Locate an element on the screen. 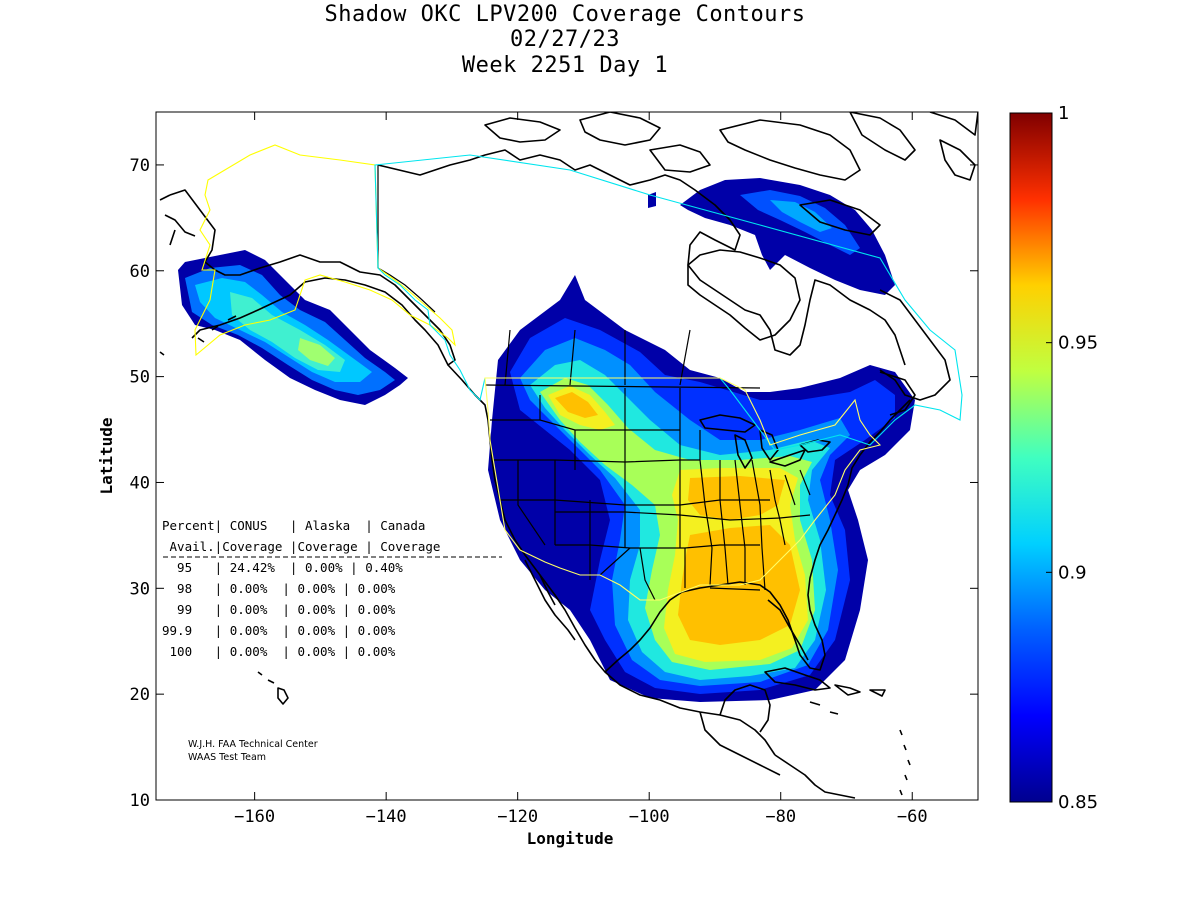 This screenshot has width=1200, height=900. x-tick-label: −120 is located at coordinates (517, 817).